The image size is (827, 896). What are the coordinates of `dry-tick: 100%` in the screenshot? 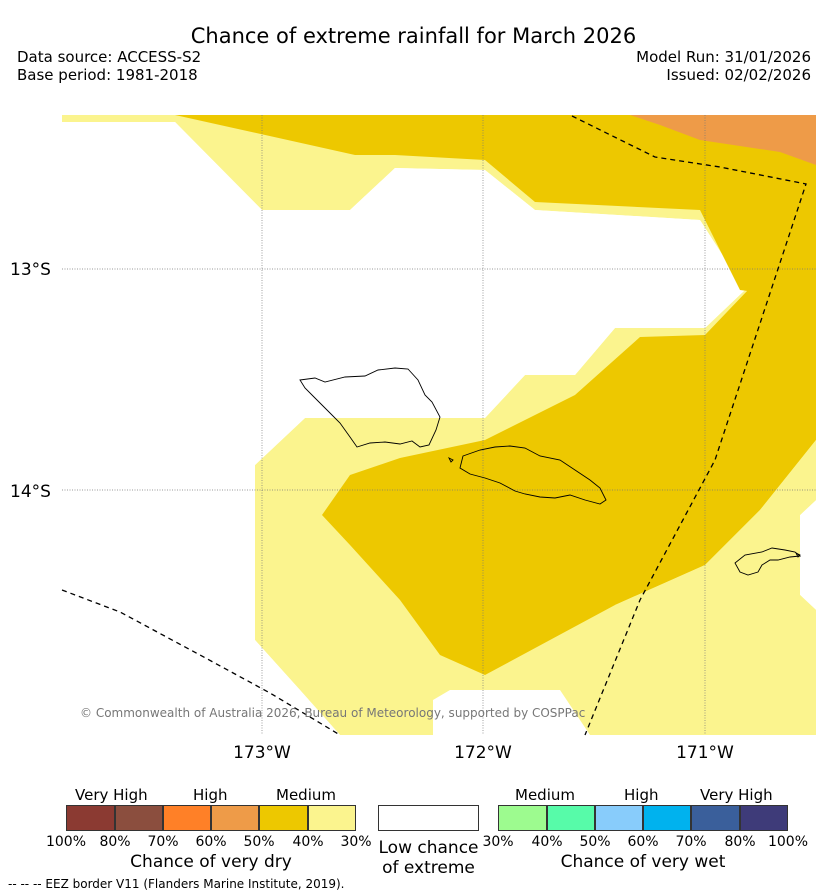 It's located at (66, 842).